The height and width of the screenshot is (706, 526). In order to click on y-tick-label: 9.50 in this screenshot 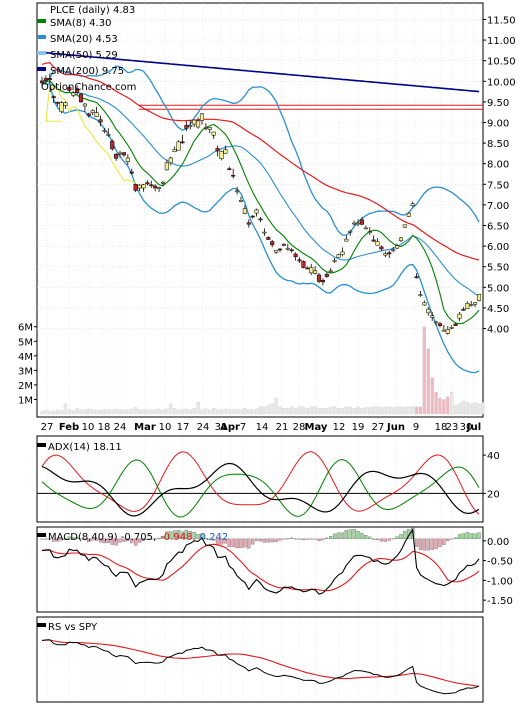, I will do `click(498, 103)`.